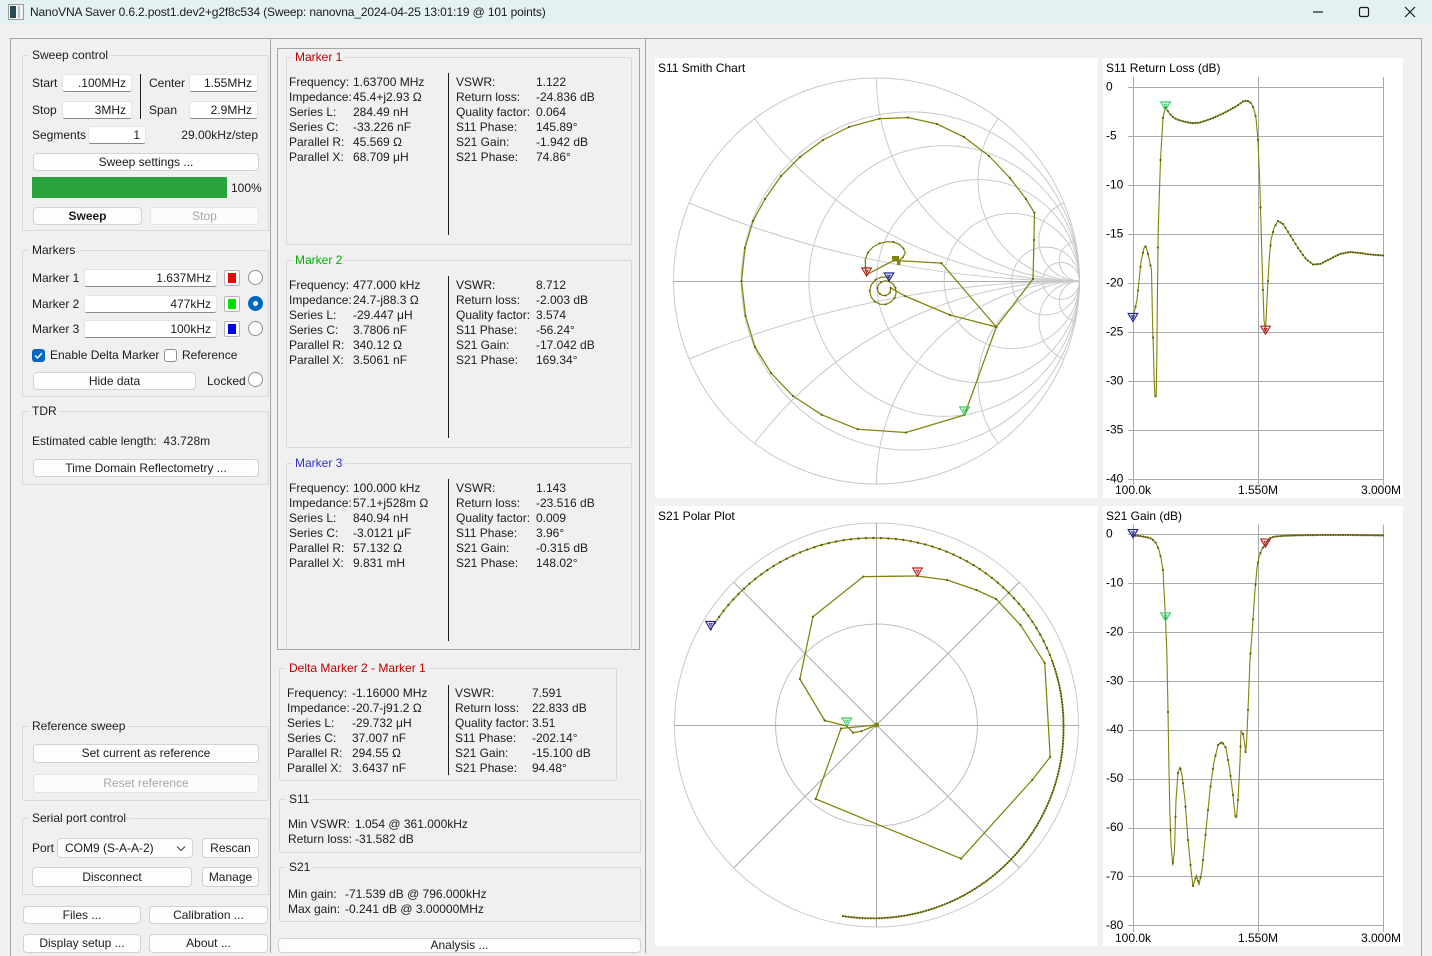 The width and height of the screenshot is (1432, 956). Describe the element at coordinates (1115, 876) in the screenshot. I see `svg-text: -70` at that location.